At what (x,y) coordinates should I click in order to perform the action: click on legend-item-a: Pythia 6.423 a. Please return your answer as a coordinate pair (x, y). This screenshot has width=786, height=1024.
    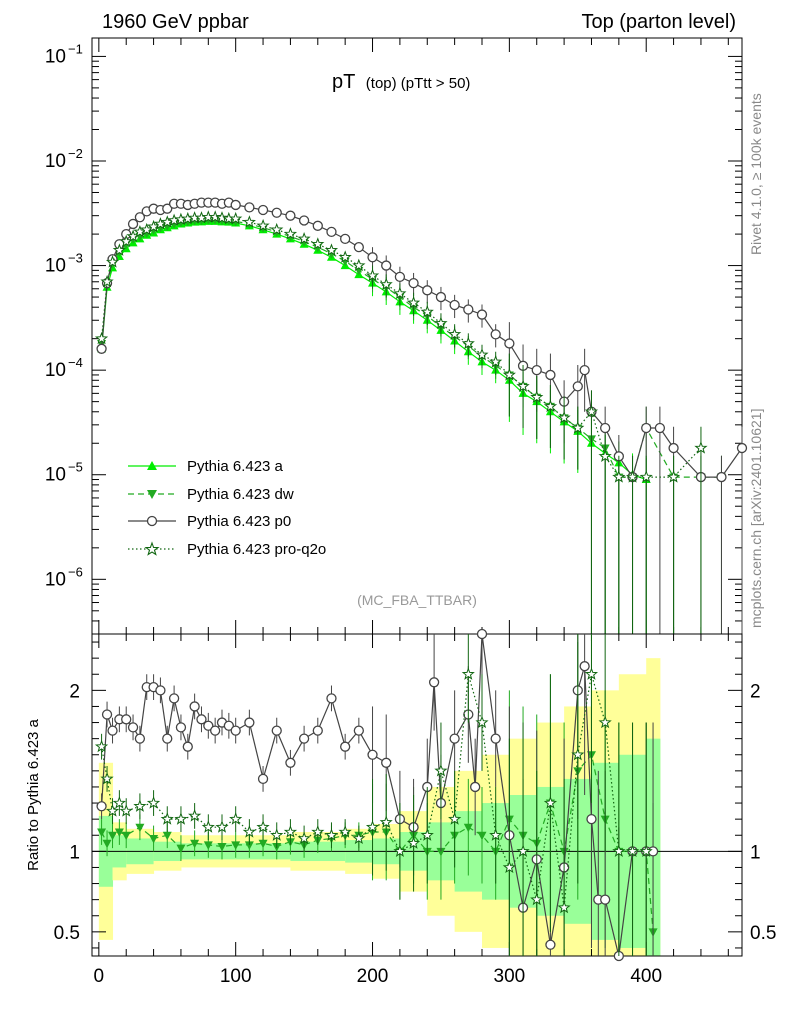
    Looking at the image, I should click on (206, 466).